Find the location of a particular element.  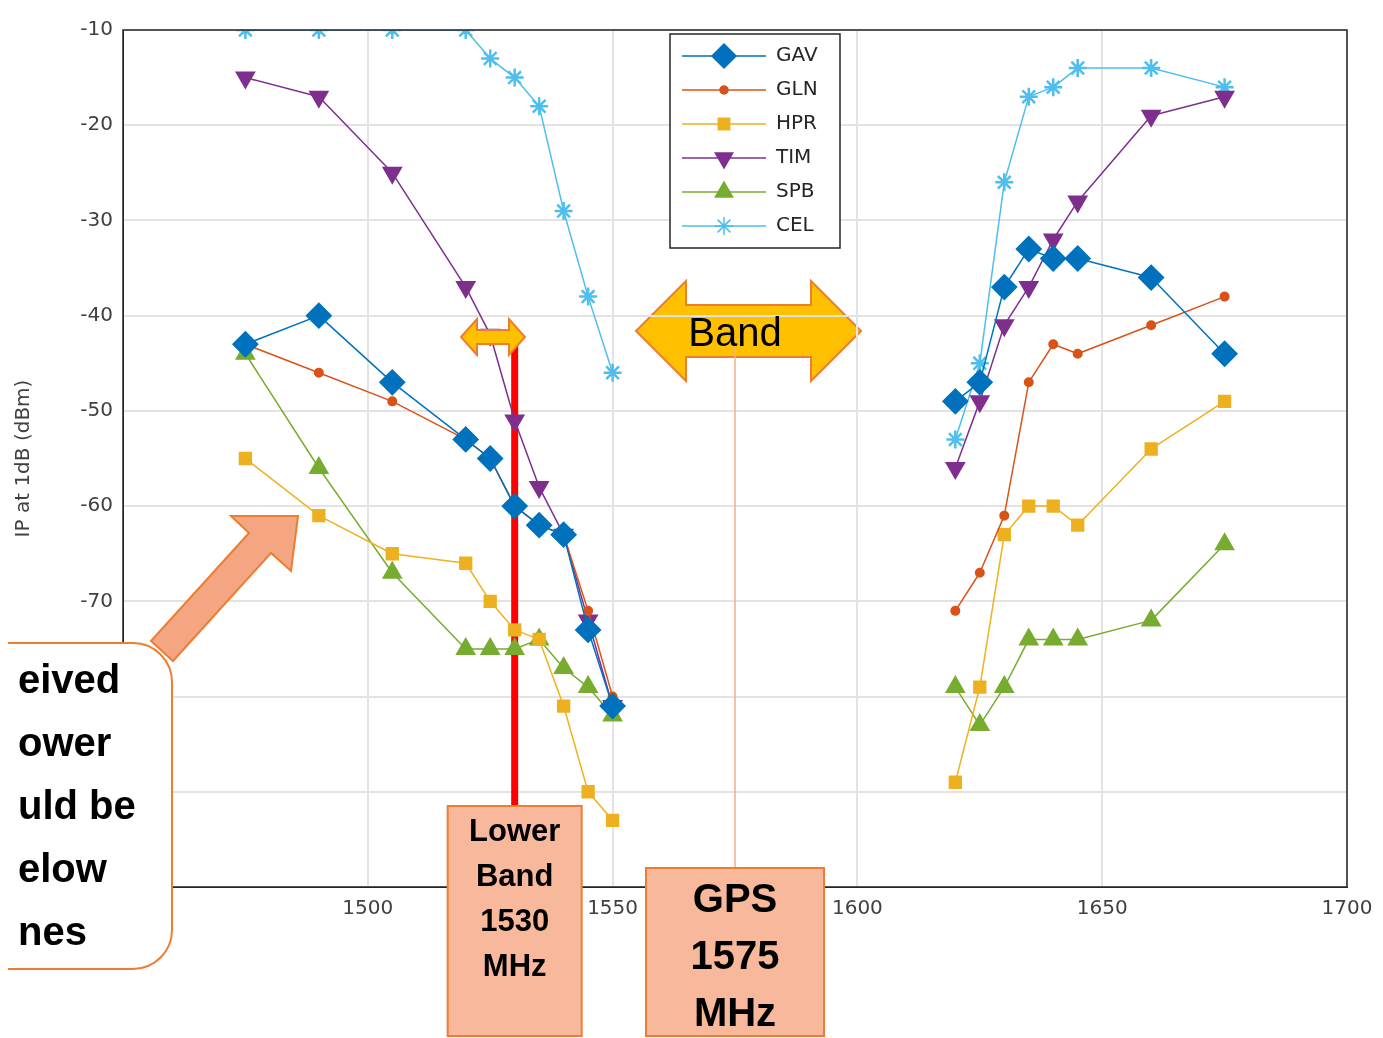

x-tick-label: 1500 is located at coordinates (368, 907).